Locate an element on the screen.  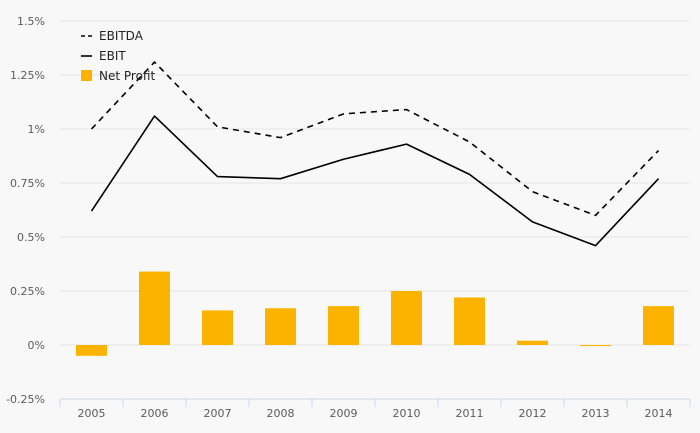
y-tick-label: 0.75% is located at coordinates (27, 183).